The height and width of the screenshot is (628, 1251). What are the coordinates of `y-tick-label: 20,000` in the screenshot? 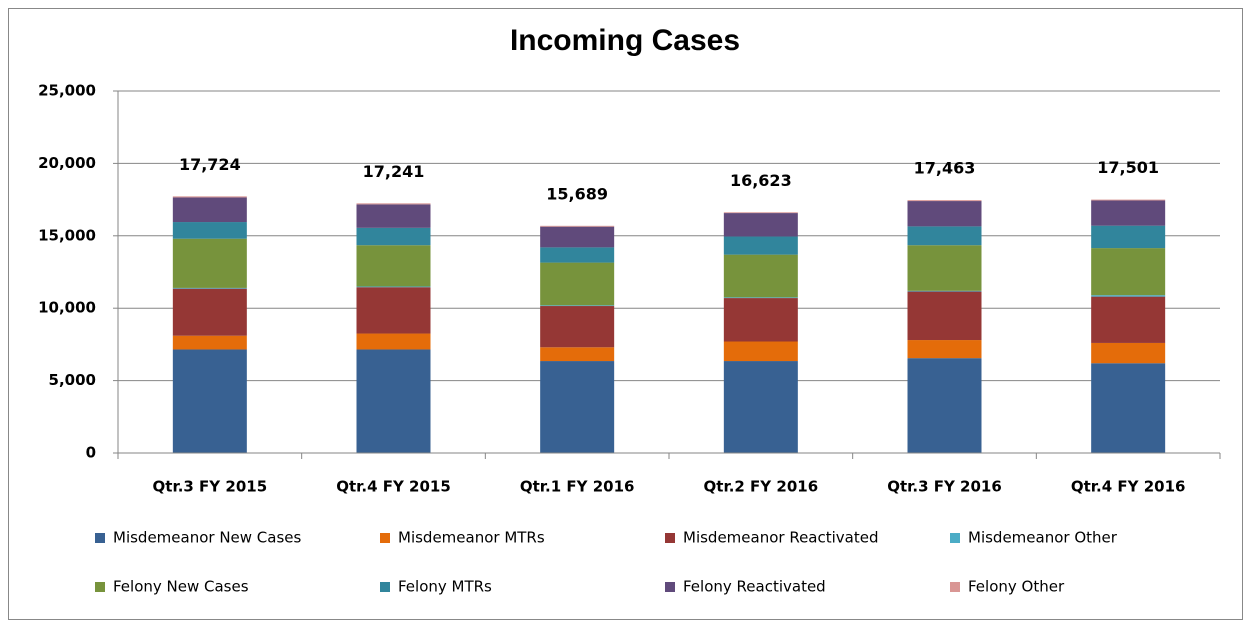 It's located at (67, 163).